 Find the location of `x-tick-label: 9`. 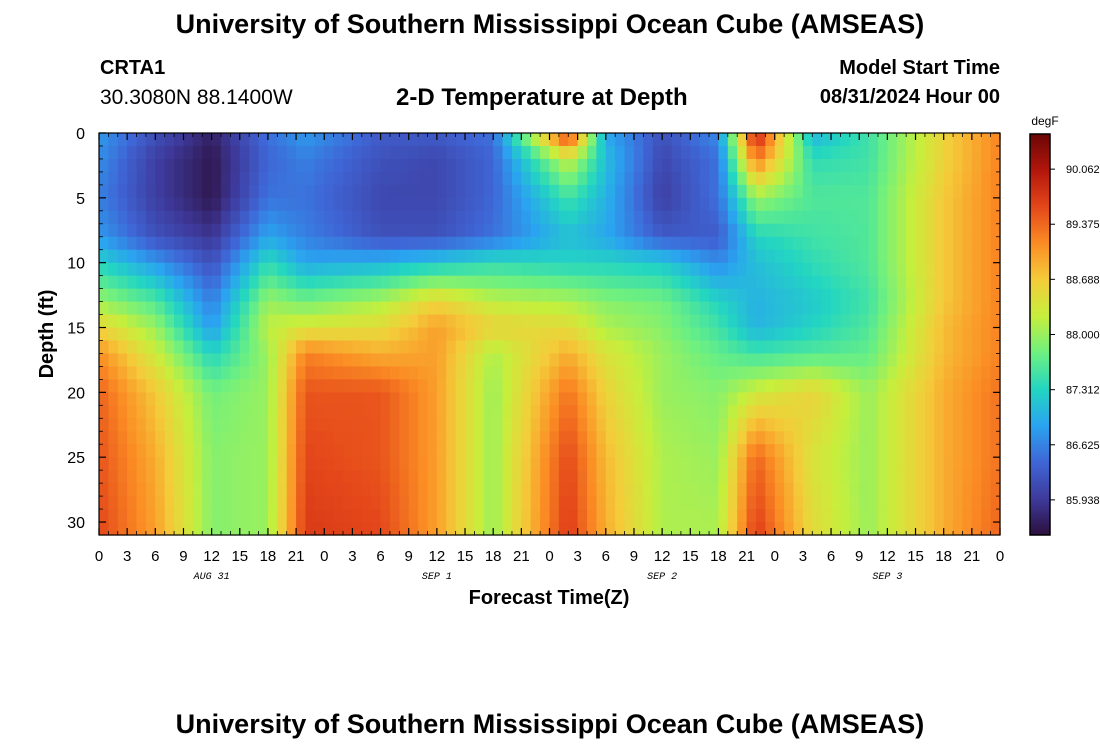

x-tick-label: 9 is located at coordinates (634, 556).